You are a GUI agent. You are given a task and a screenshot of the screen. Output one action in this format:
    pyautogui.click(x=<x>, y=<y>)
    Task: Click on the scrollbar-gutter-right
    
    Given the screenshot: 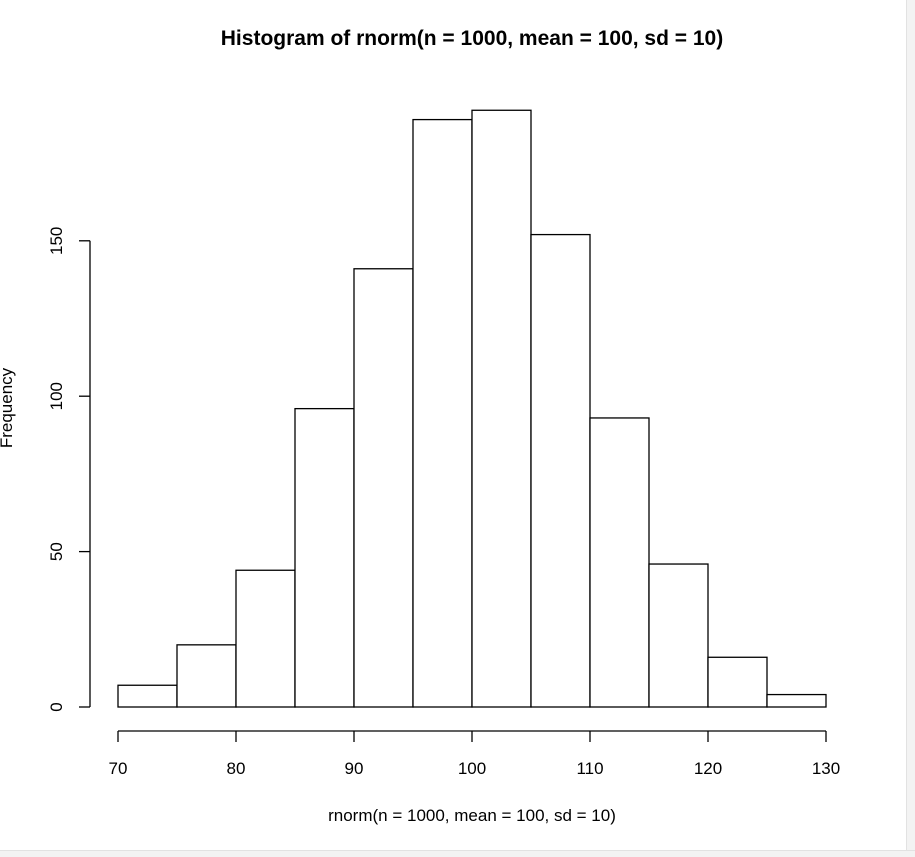 What is the action you would take?
    pyautogui.click(x=910, y=428)
    